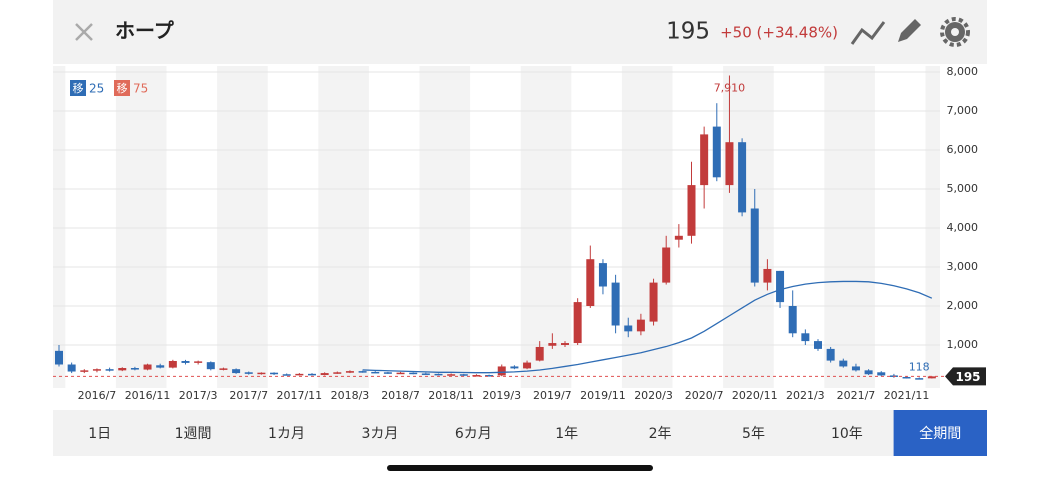 This screenshot has width=1039, height=480. Describe the element at coordinates (501, 395) in the screenshot. I see `x-tick-label: 2019/3` at that location.